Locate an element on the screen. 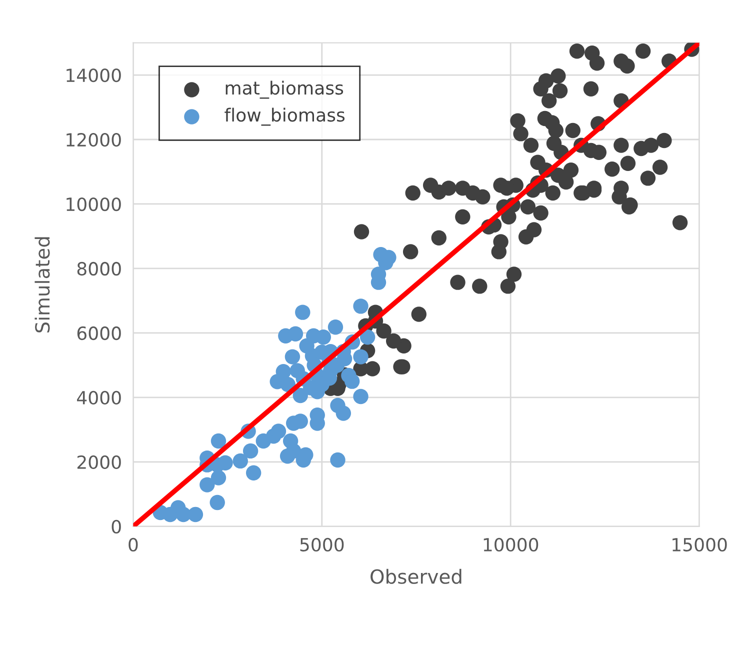 Image resolution: width=740 pixels, height=658 pixels. y-tick-label: 8000 is located at coordinates (99, 269).